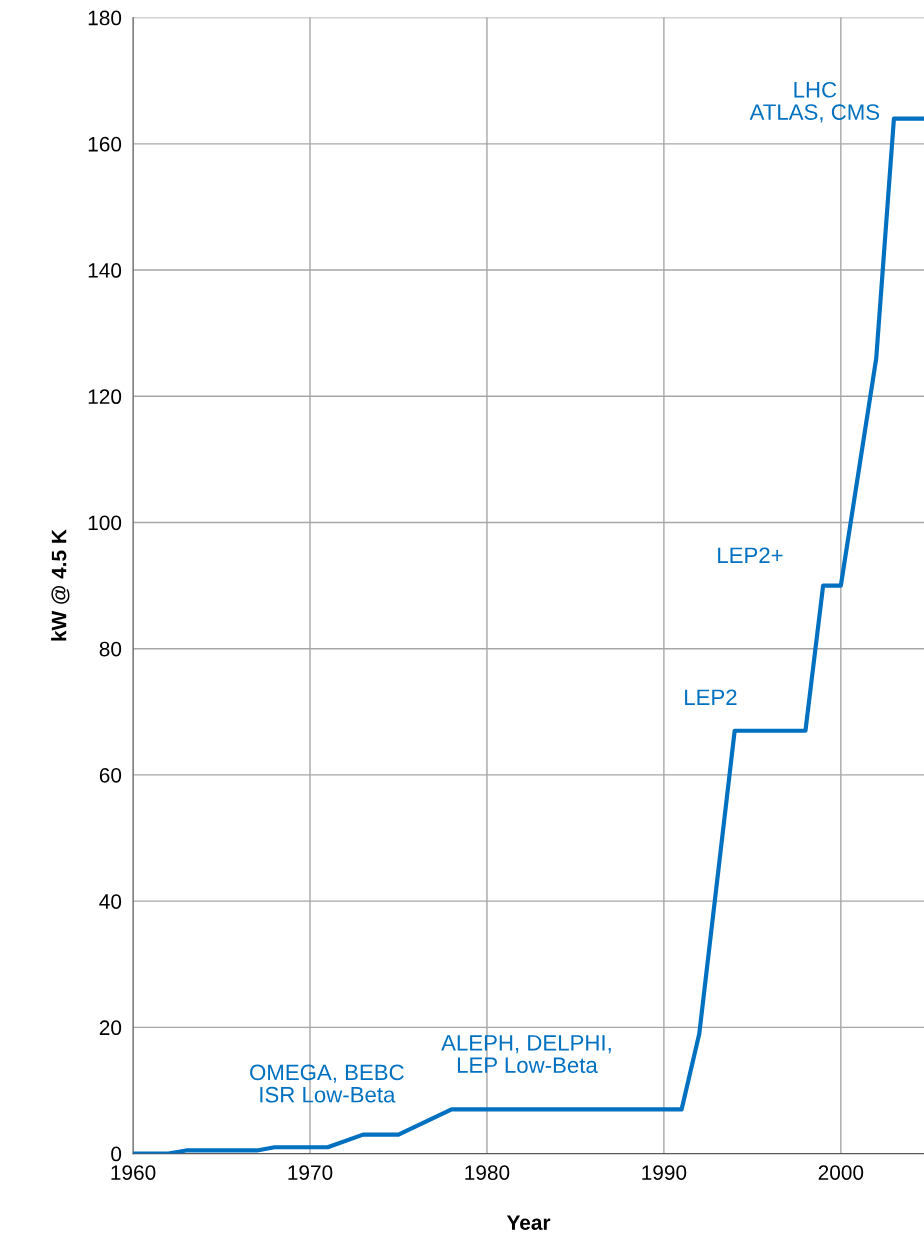 Image resolution: width=924 pixels, height=1258 pixels. What do you see at coordinates (526, 1054) in the screenshot?
I see `annotation: ALEPH, DELPHI, LEP Low-Beta` at bounding box center [526, 1054].